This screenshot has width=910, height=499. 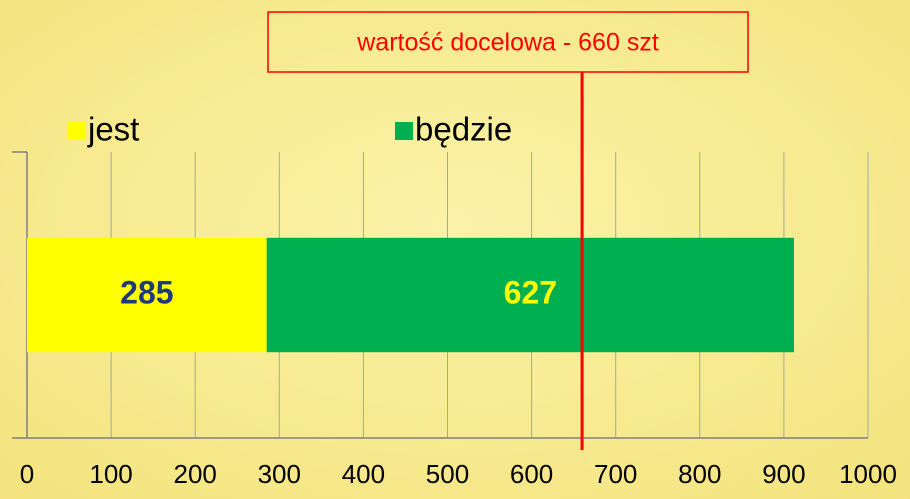 What do you see at coordinates (868, 474) in the screenshot?
I see `x-tick-label: 1000` at bounding box center [868, 474].